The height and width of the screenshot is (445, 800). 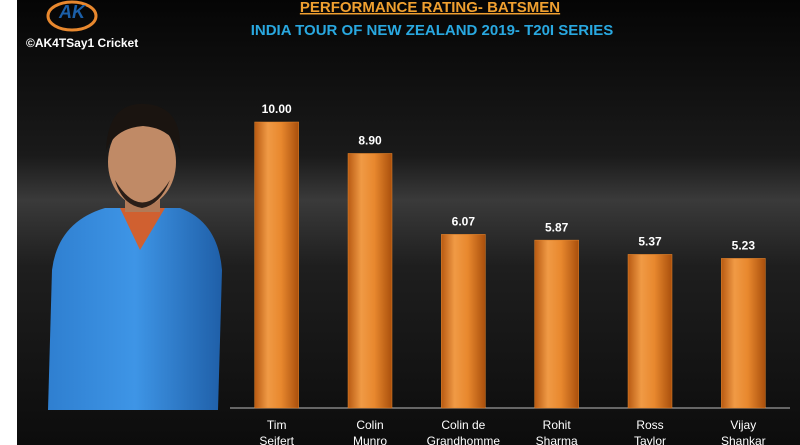 What do you see at coordinates (557, 431) in the screenshot?
I see `x-tick-label: Rohit Sharma` at bounding box center [557, 431].